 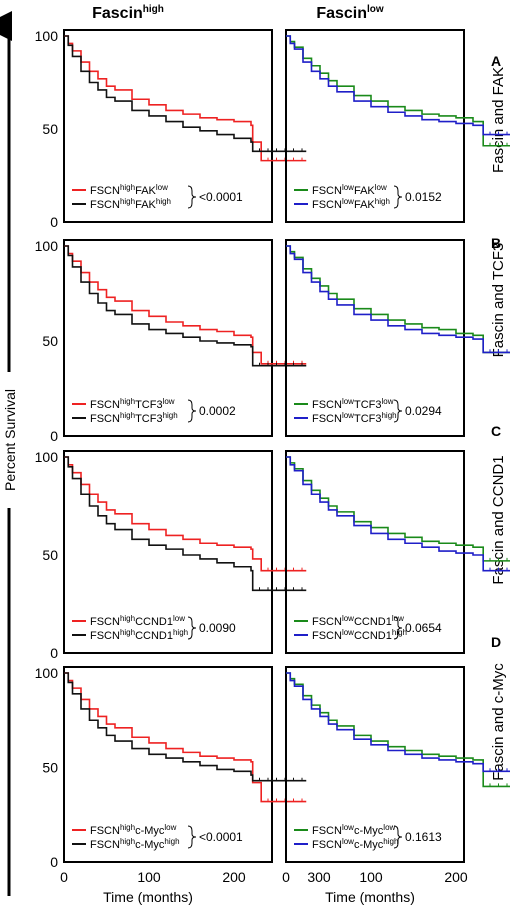 I want to click on row-letter-d: D, so click(x=496, y=642).